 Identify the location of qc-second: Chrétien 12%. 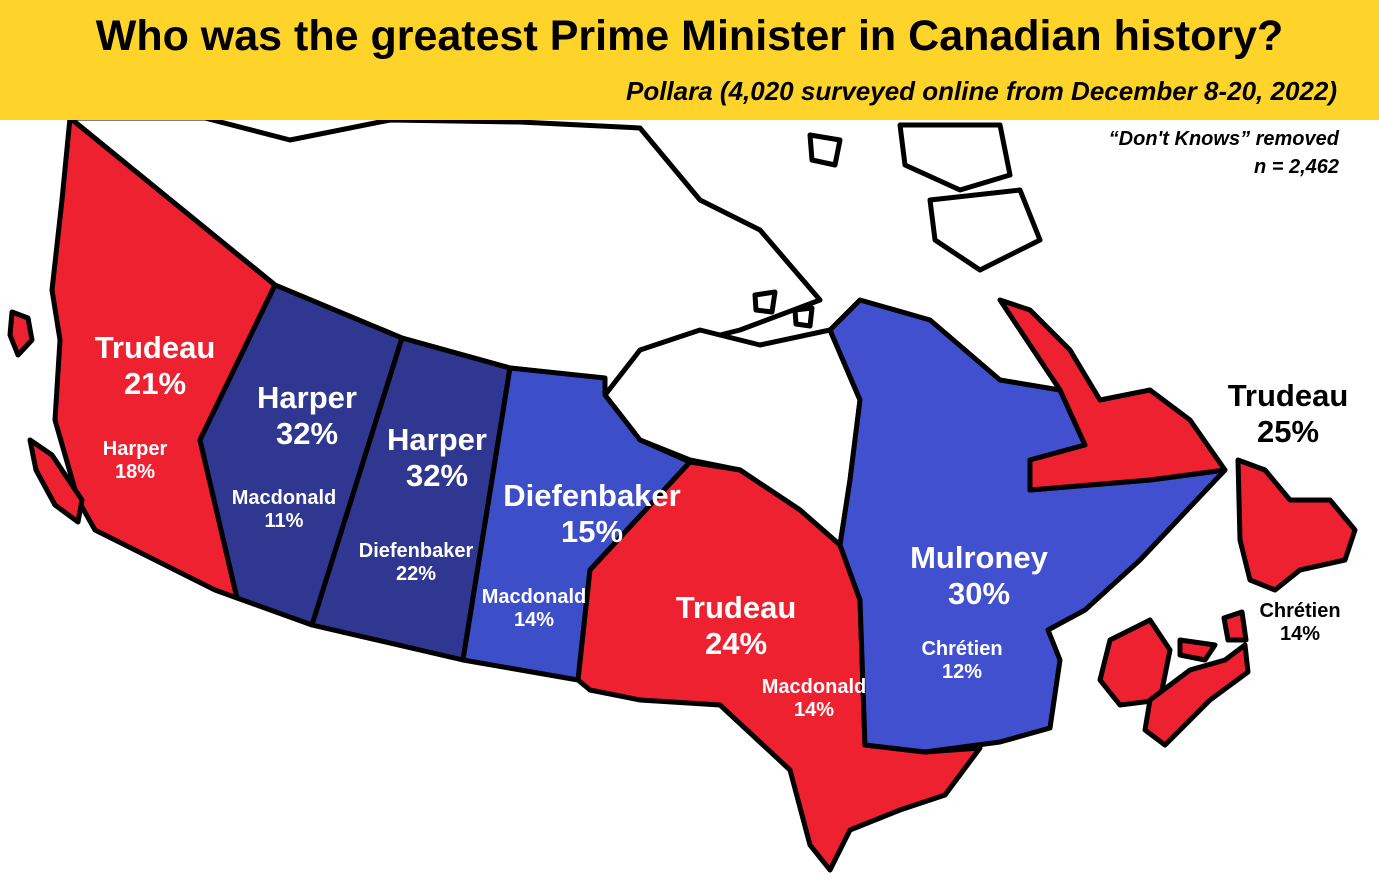
(961, 661).